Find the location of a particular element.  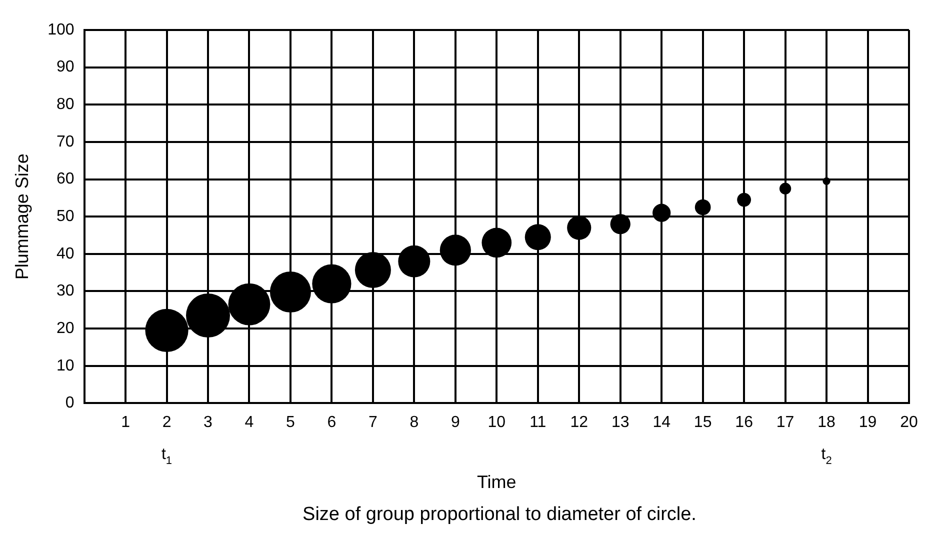

x-tick-label: 20 is located at coordinates (909, 423).